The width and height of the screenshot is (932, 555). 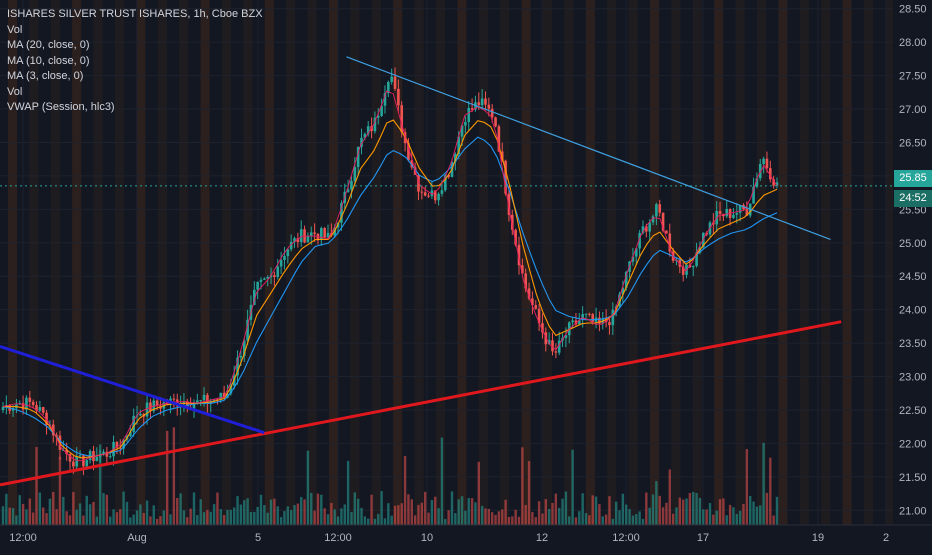 I want to click on legend-item-vol-2: Vol, so click(x=15, y=91).